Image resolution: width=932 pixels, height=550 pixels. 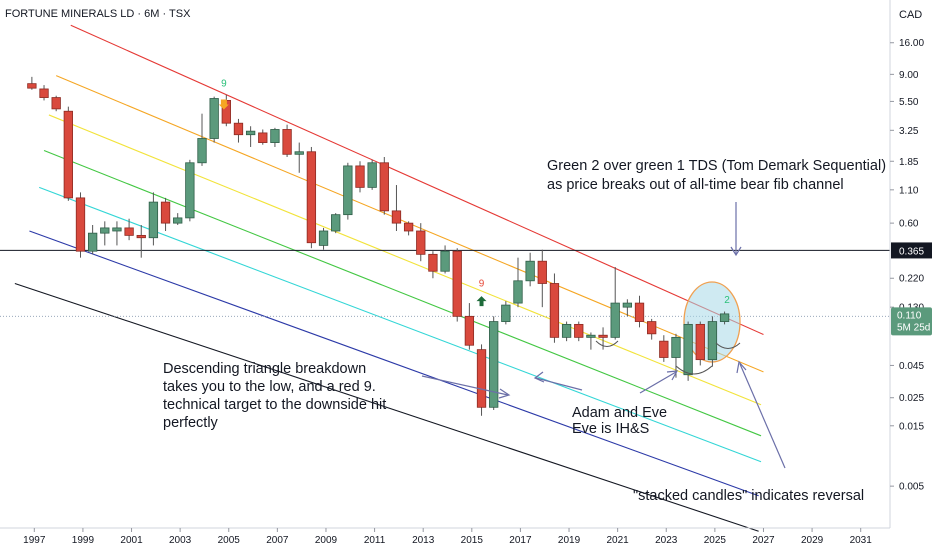 I want to click on time-tick-label-17: 2031, so click(x=861, y=540).